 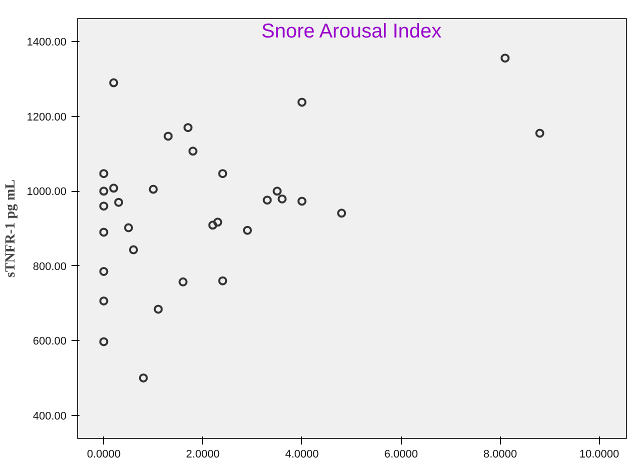 What do you see at coordinates (103, 454) in the screenshot?
I see `x-tick-label: 0.0000` at bounding box center [103, 454].